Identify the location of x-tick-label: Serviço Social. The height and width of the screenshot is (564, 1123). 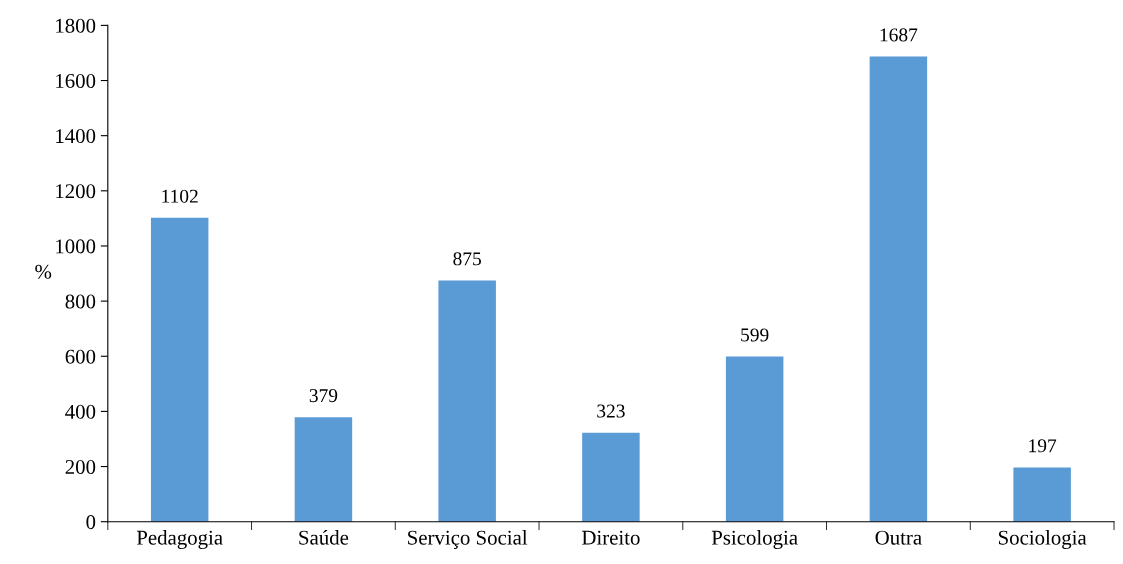
(468, 539).